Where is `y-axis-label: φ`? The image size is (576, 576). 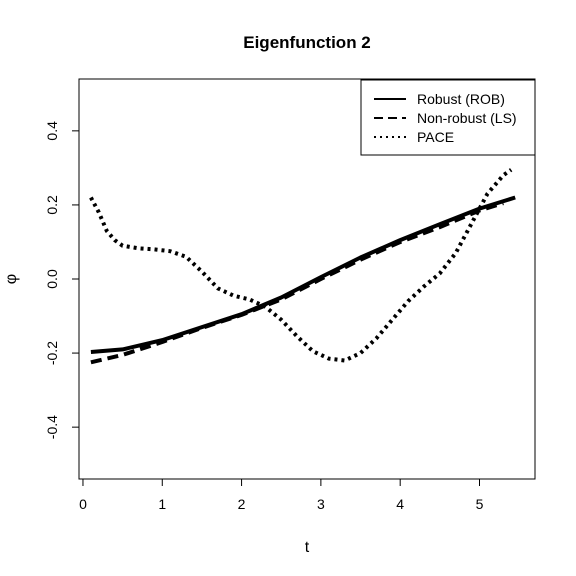
y-axis-label: φ is located at coordinates (11, 279).